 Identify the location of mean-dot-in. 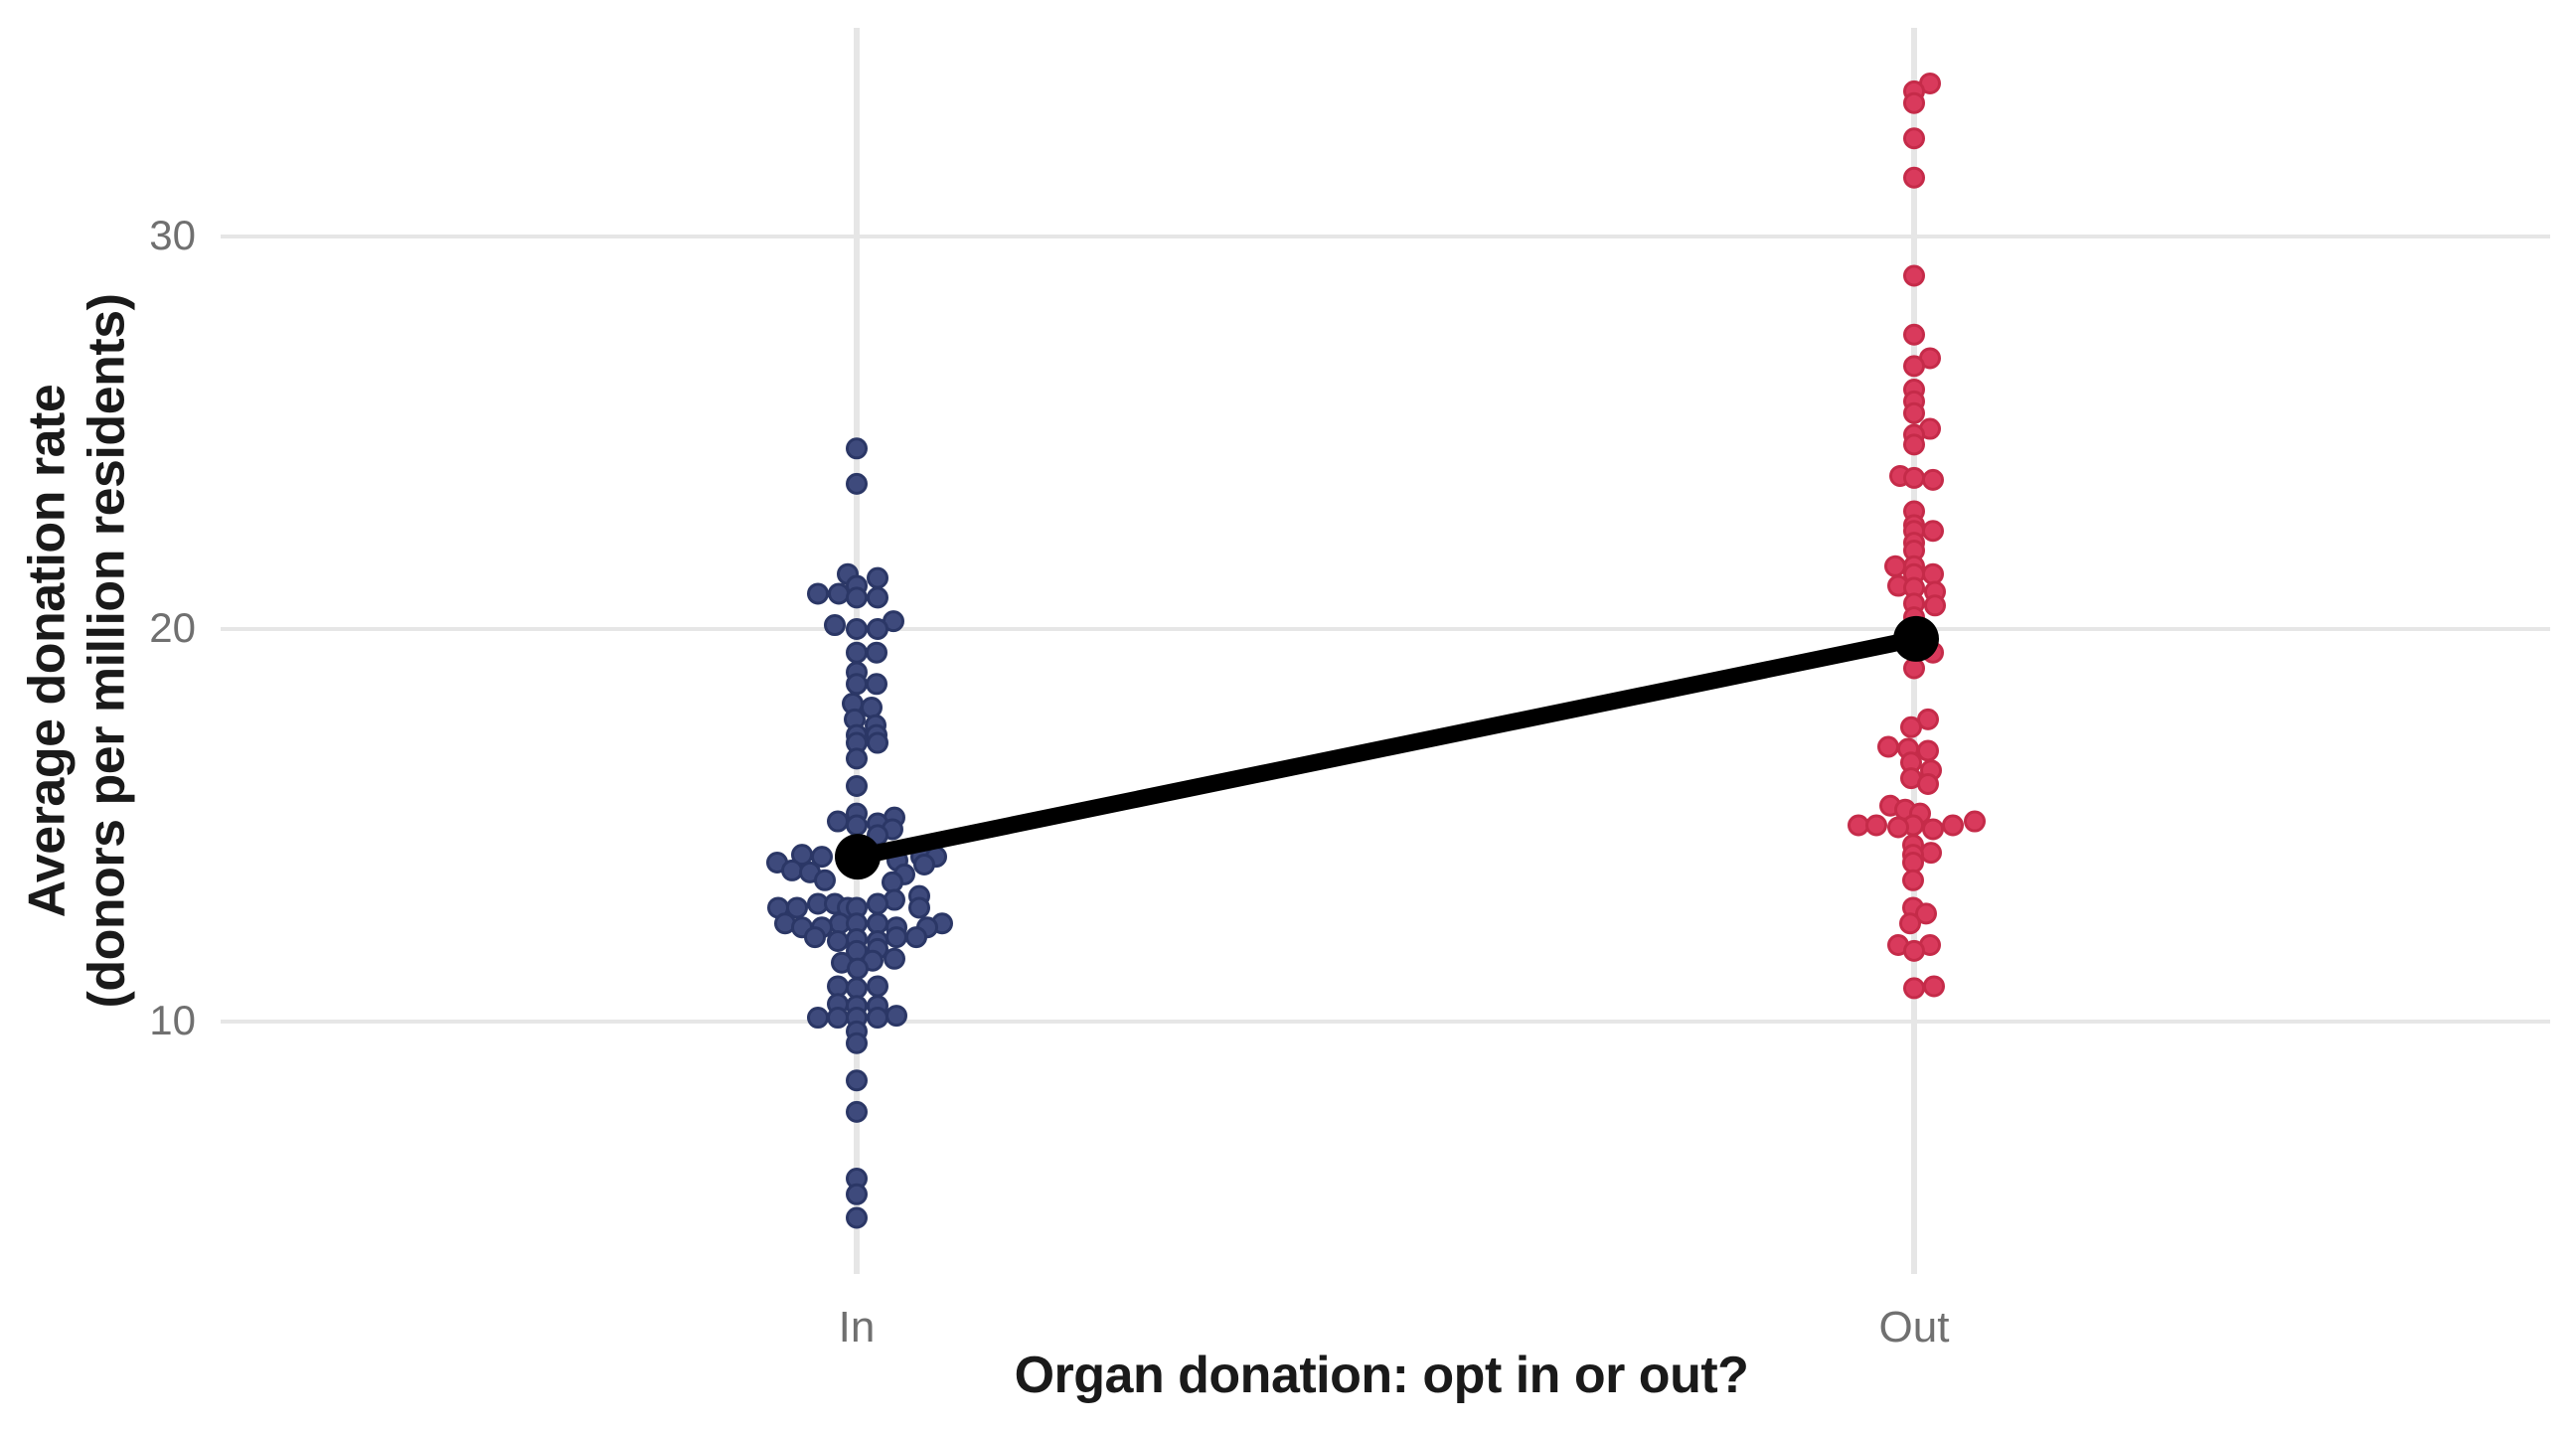
(858, 857).